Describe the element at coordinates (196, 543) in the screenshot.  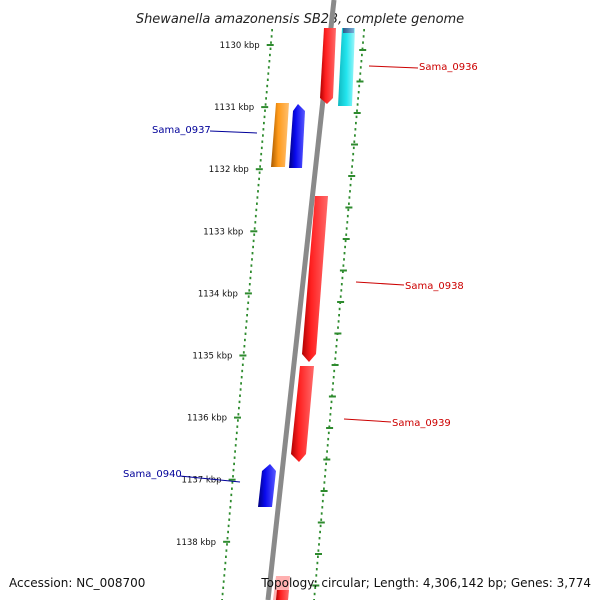
I see `tick-label: 1138 kbp` at that location.